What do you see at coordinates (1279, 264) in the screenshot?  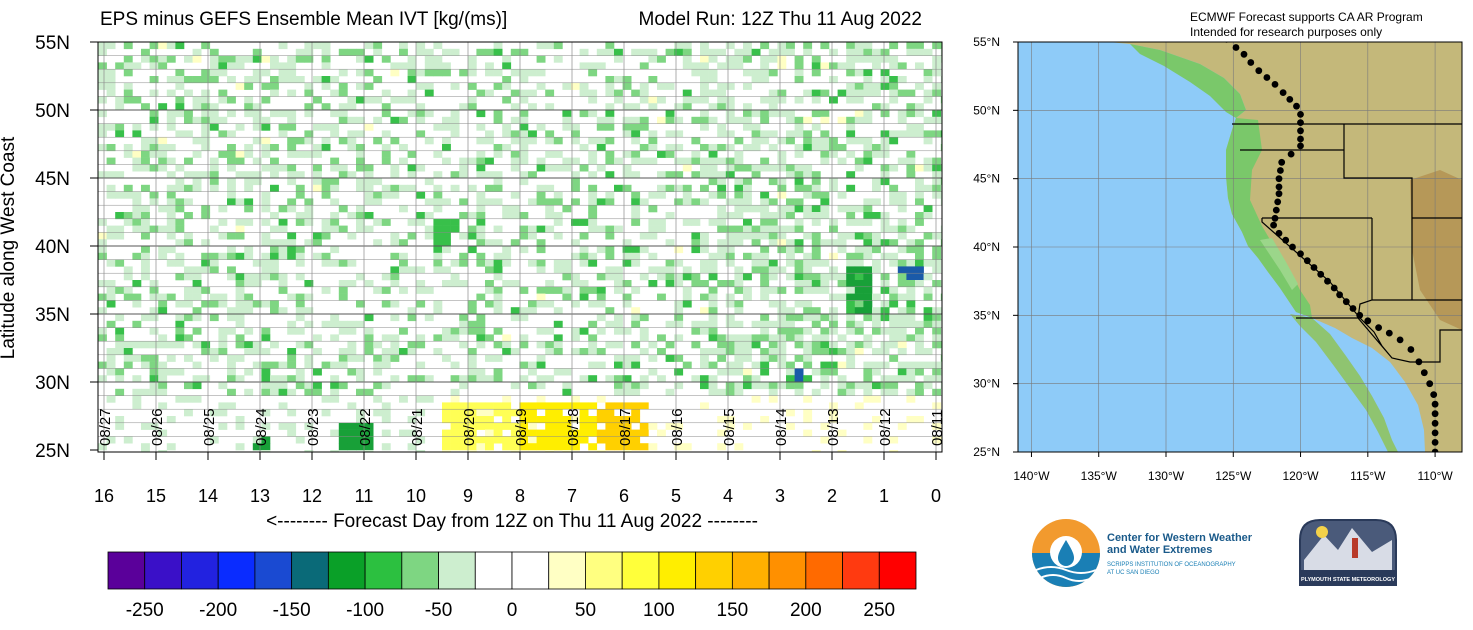 I see `central-valley` at bounding box center [1279, 264].